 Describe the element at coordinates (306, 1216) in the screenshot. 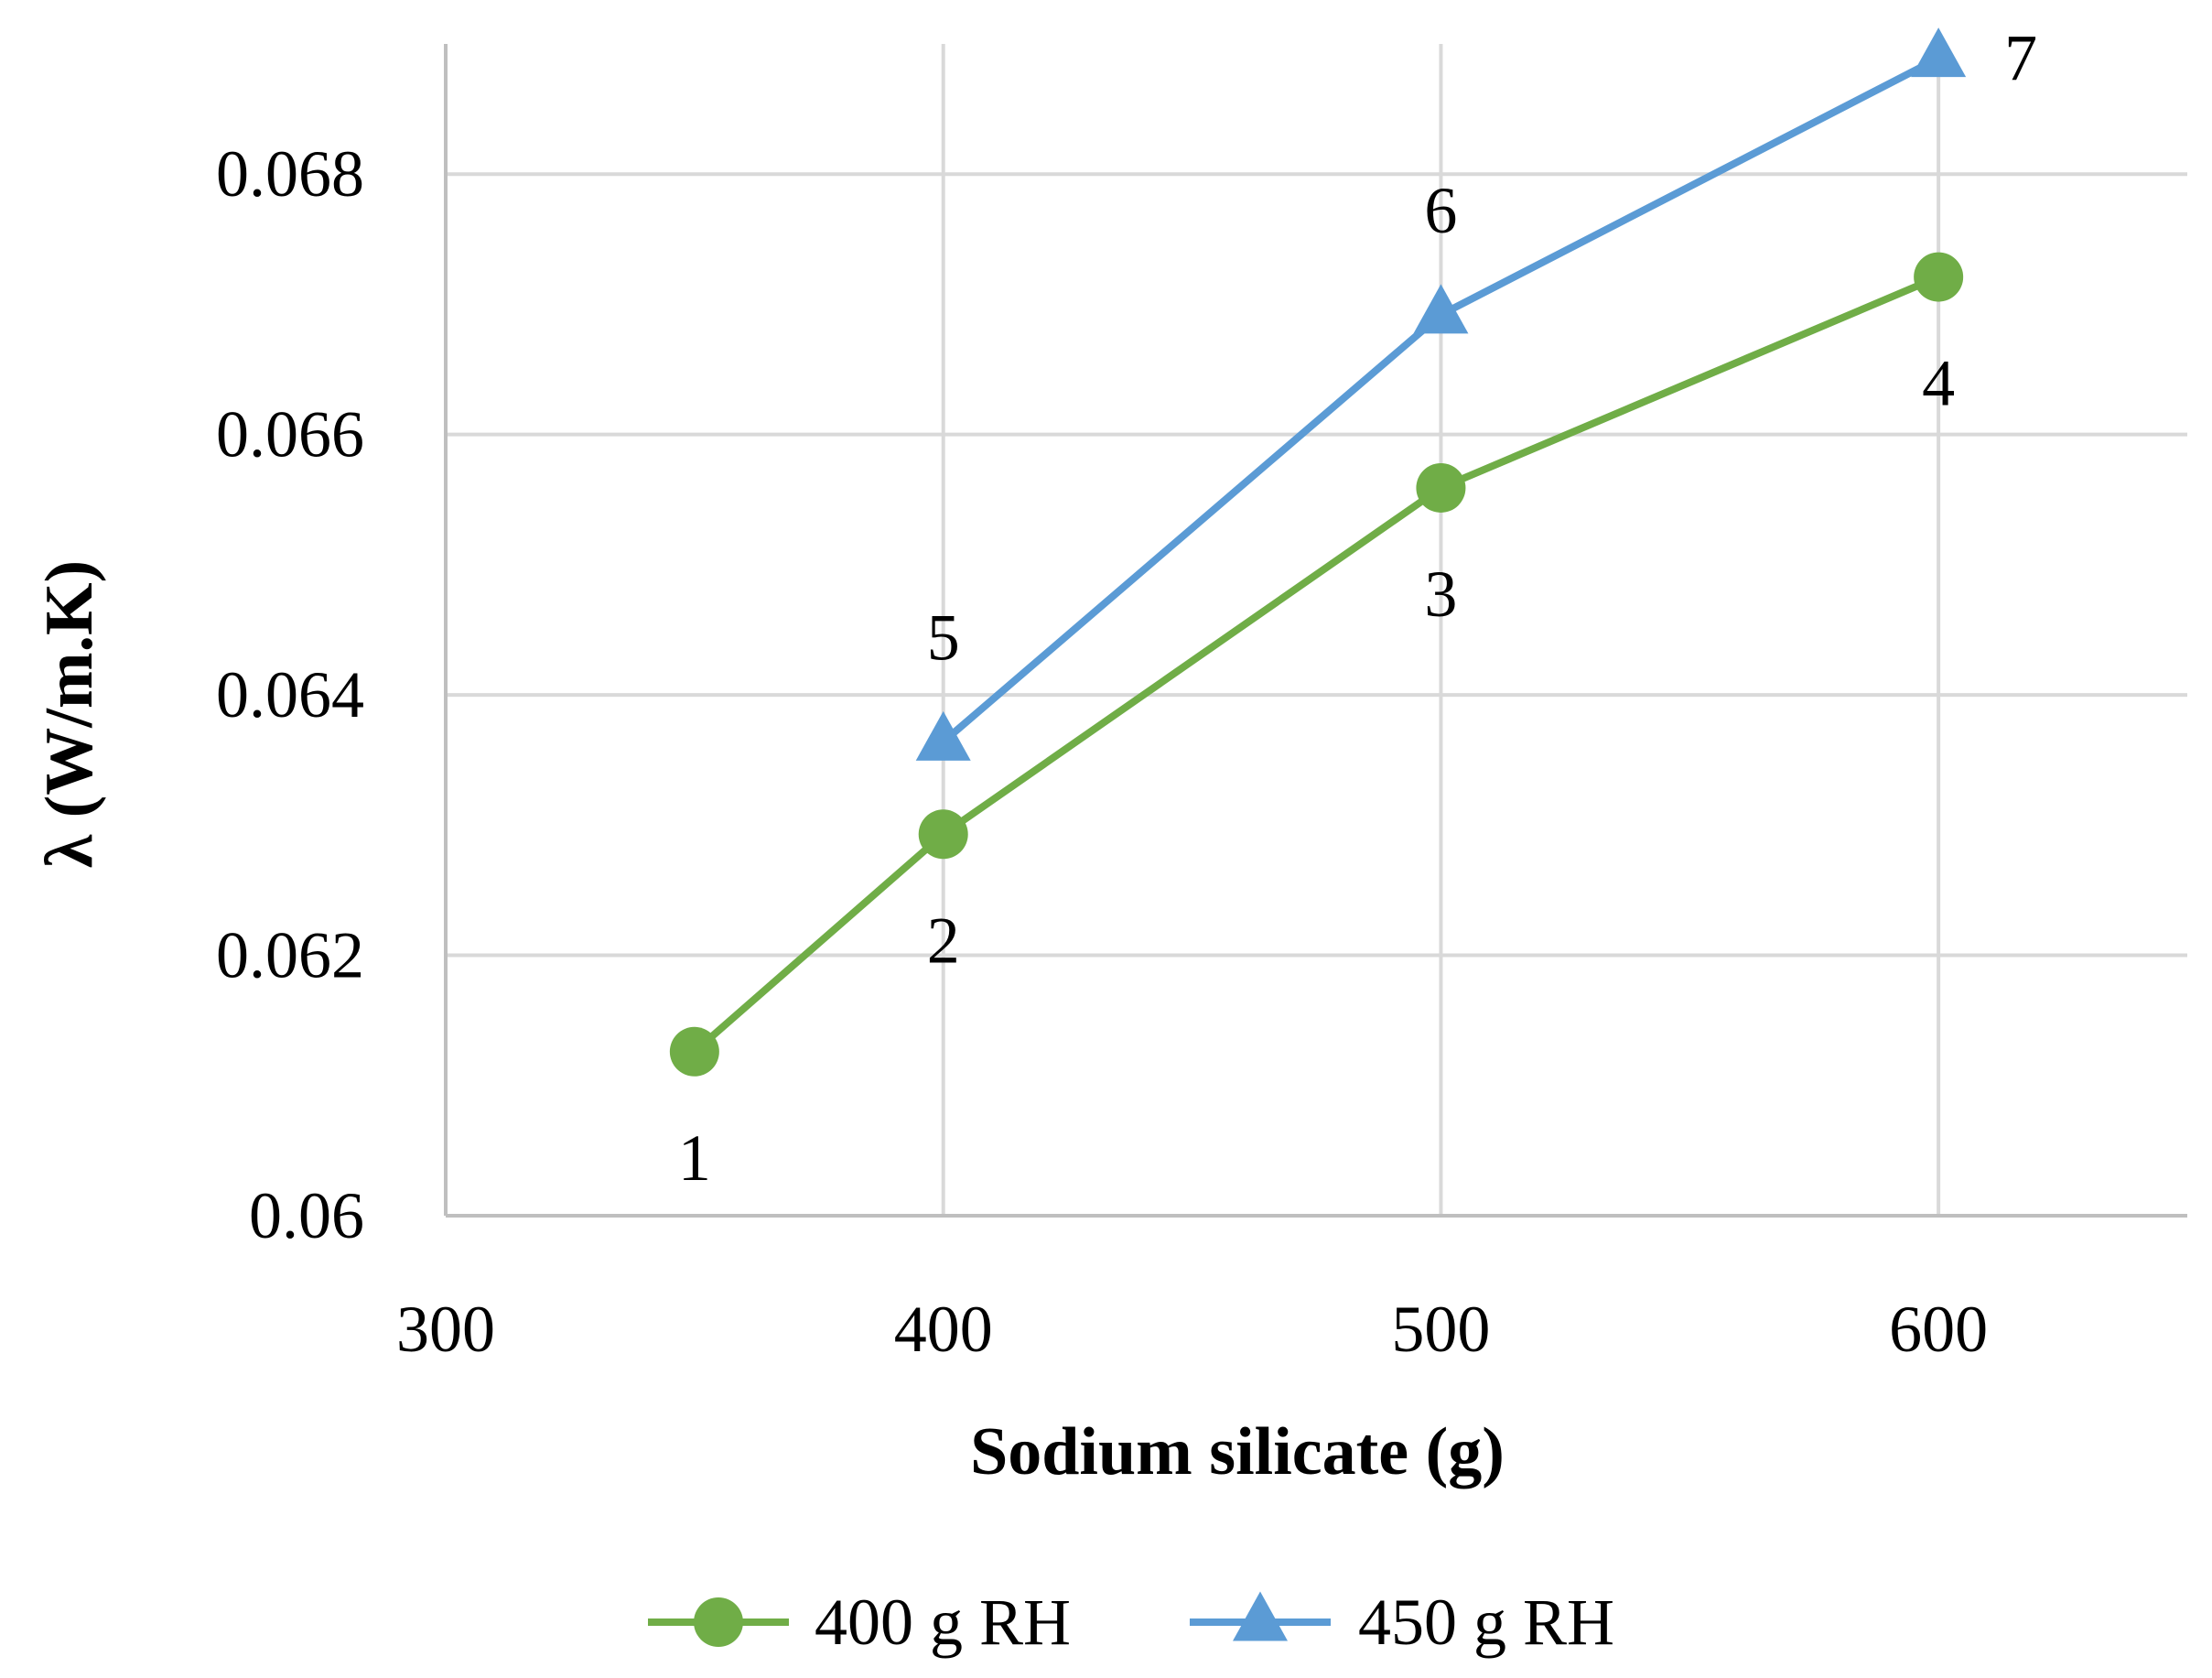

I see `y-tick-label: 0.06` at that location.